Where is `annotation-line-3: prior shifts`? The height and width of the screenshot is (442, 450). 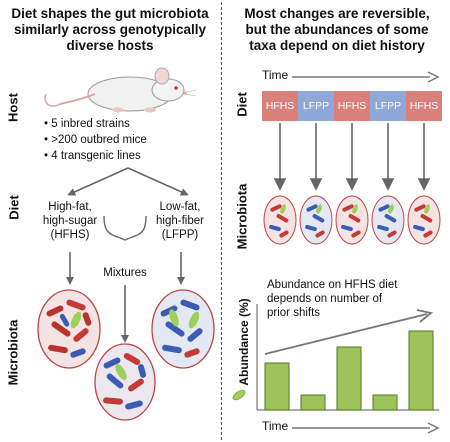
annotation-line-3: prior shifts is located at coordinates (294, 313).